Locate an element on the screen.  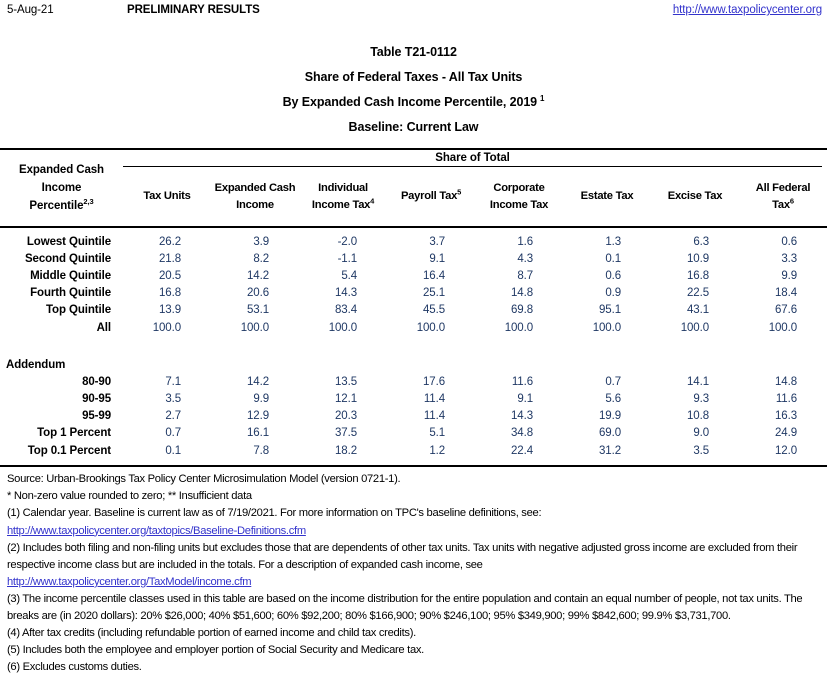
row-label: Lowest Quintile is located at coordinates (68, 241).